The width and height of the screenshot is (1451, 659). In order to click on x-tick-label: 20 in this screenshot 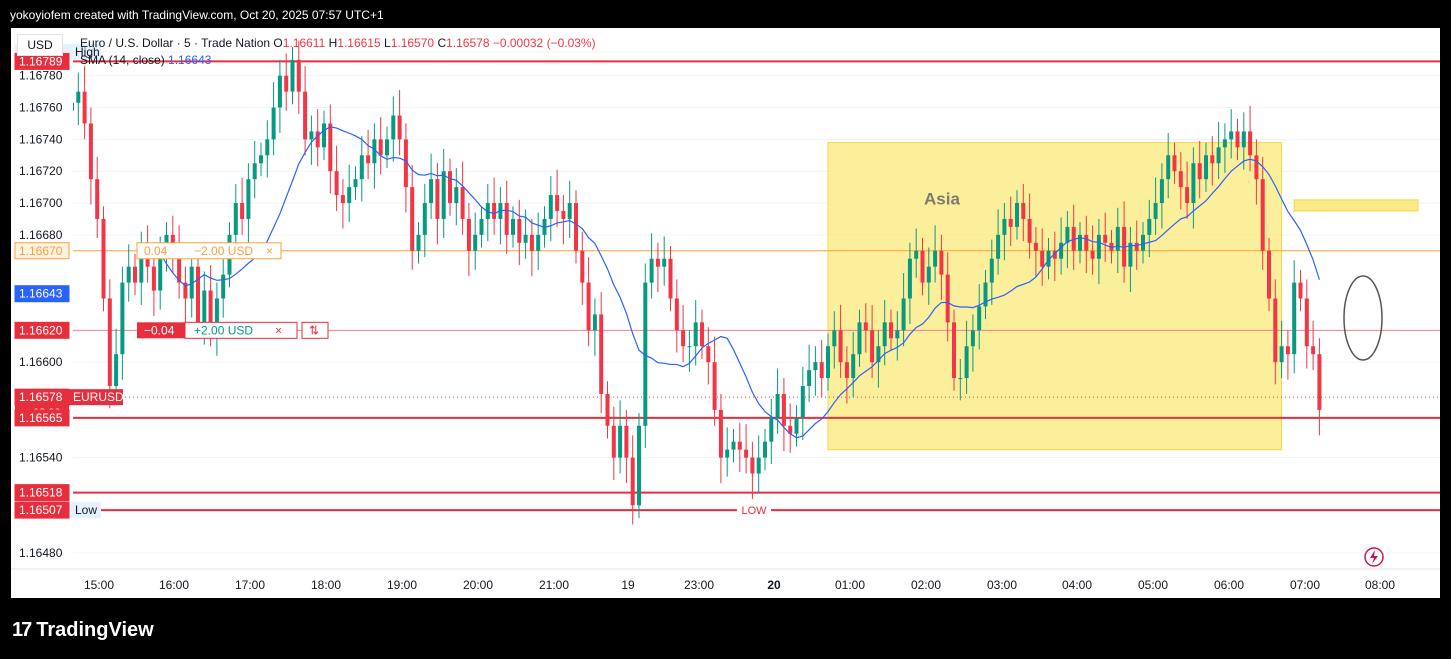, I will do `click(774, 585)`.